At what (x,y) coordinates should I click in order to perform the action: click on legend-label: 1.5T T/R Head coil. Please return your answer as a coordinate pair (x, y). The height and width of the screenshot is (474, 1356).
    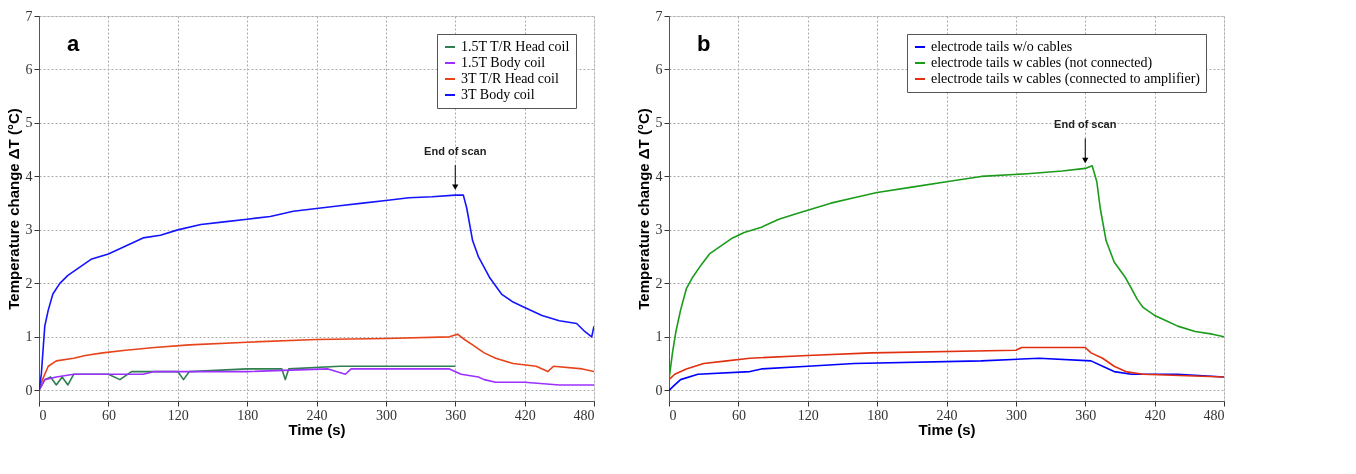
    Looking at the image, I should click on (515, 46).